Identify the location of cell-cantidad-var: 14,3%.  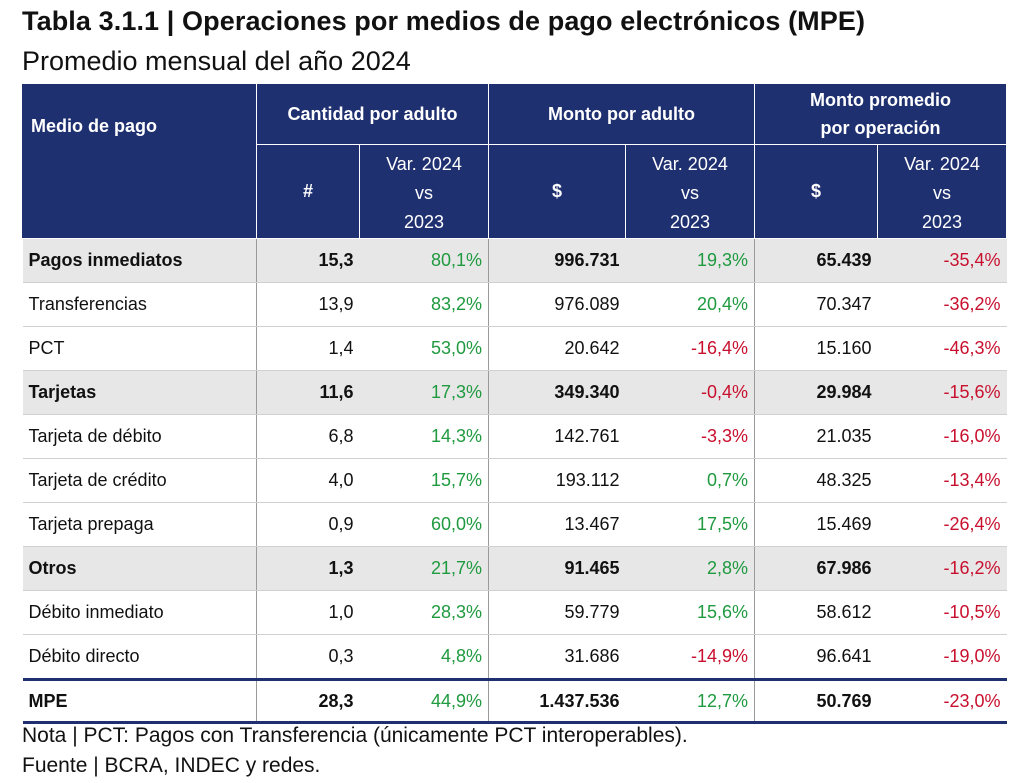
(424, 436).